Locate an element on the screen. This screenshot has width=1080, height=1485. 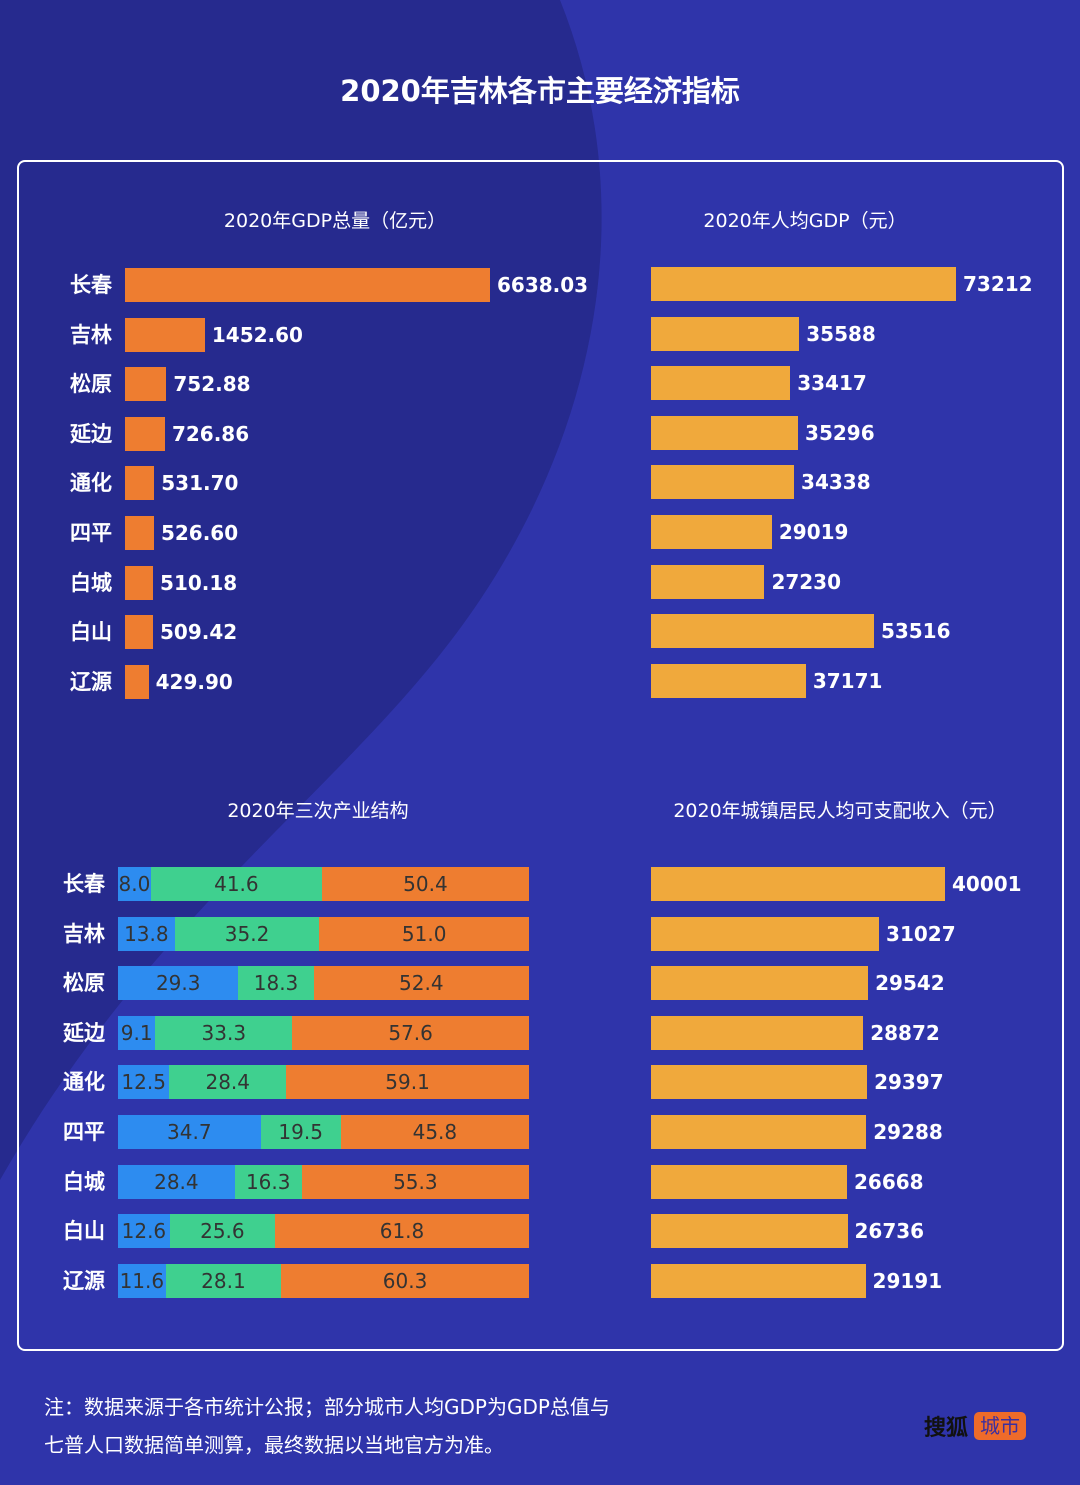
stacked-segment: 29.3 is located at coordinates (178, 983).